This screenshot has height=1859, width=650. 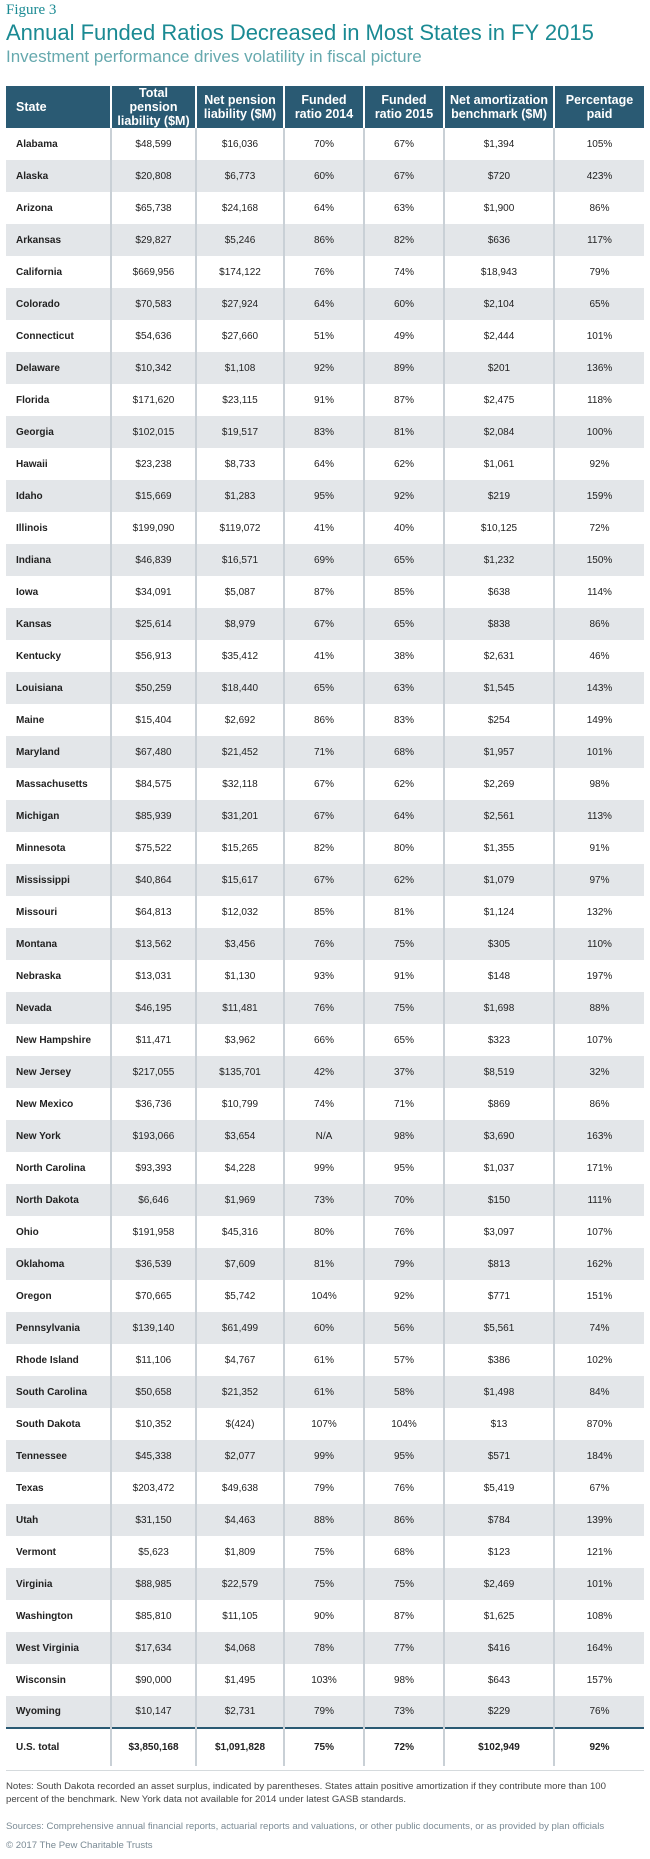 I want to click on table-cell: 86%, so click(x=598, y=208).